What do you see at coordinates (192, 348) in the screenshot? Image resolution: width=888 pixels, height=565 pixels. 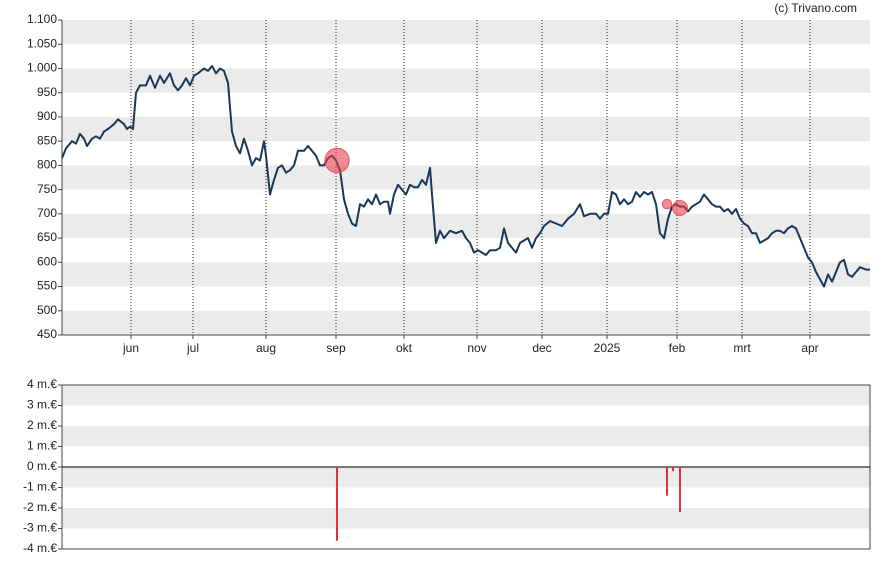 I see `x-tick-label: jul` at bounding box center [192, 348].